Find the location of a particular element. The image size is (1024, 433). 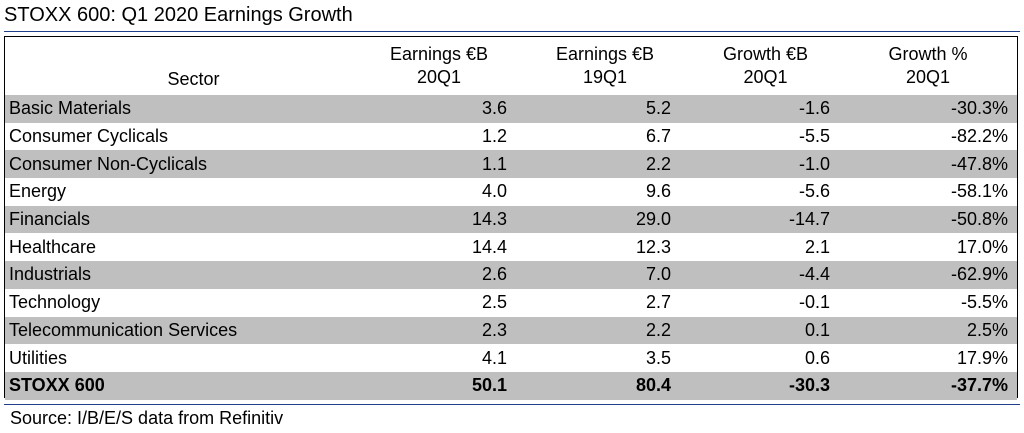

cell-sector: Basic Materials is located at coordinates (182, 109).